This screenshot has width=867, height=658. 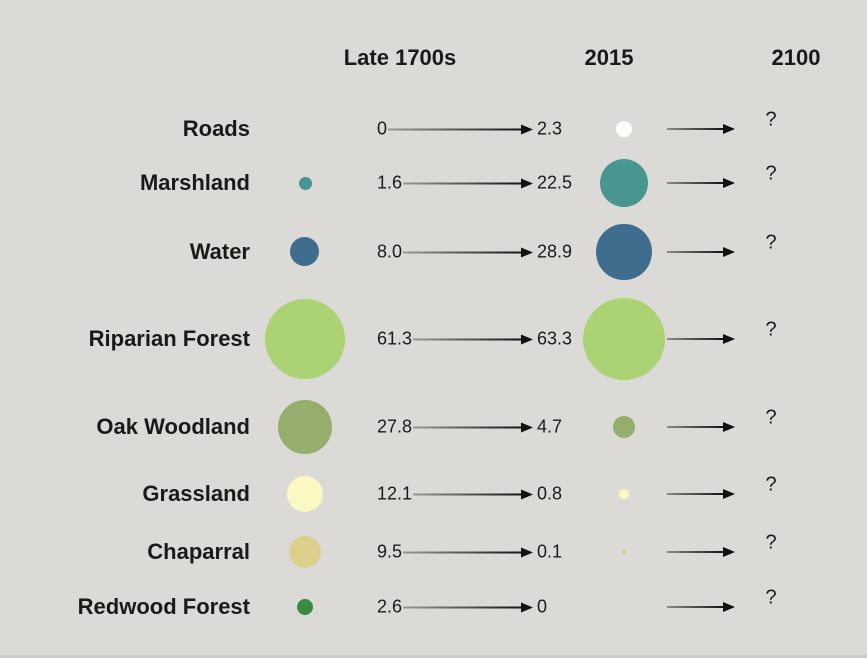 I want to click on value-change-arrow: 9.5, so click(x=455, y=552).